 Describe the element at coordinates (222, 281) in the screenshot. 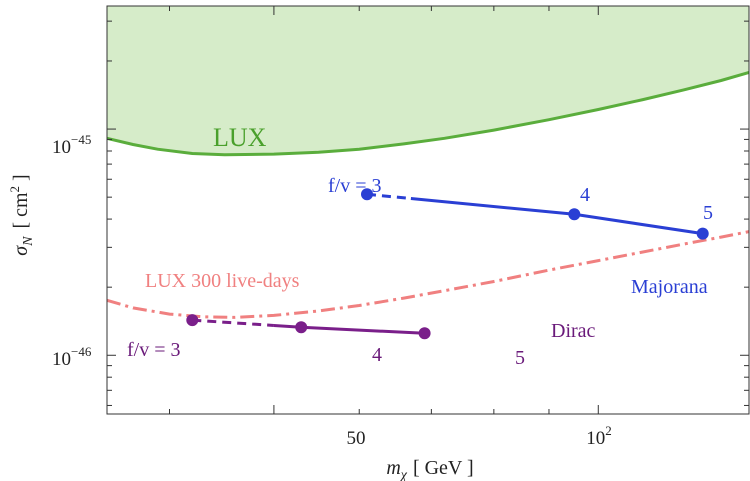

I see `lux300-label: LUX 300 live-days` at that location.